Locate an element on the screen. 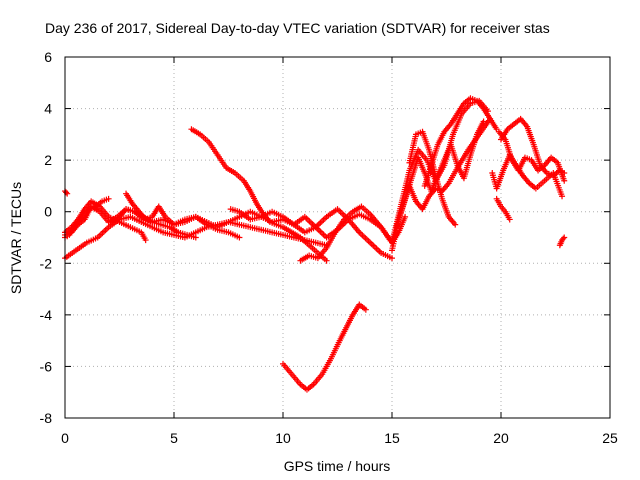 This screenshot has width=640, height=480. series-arc5 is located at coordinates (66, 192).